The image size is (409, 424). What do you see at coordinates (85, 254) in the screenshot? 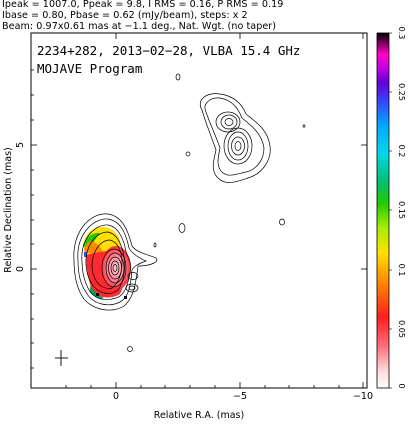
I see `polarization-pixel-blue` at bounding box center [85, 254].